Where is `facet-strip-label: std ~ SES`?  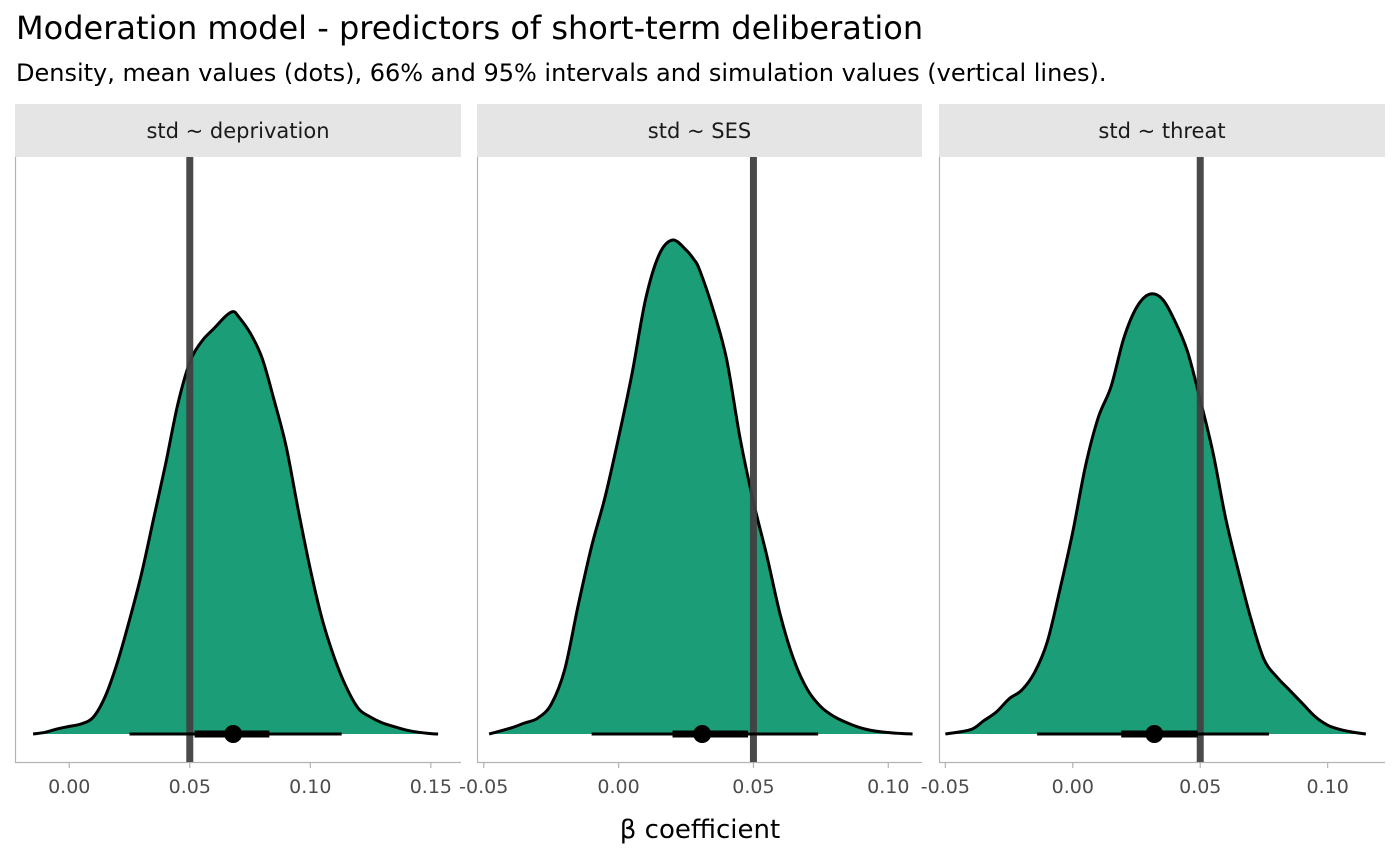
facet-strip-label: std ~ SES is located at coordinates (699, 131).